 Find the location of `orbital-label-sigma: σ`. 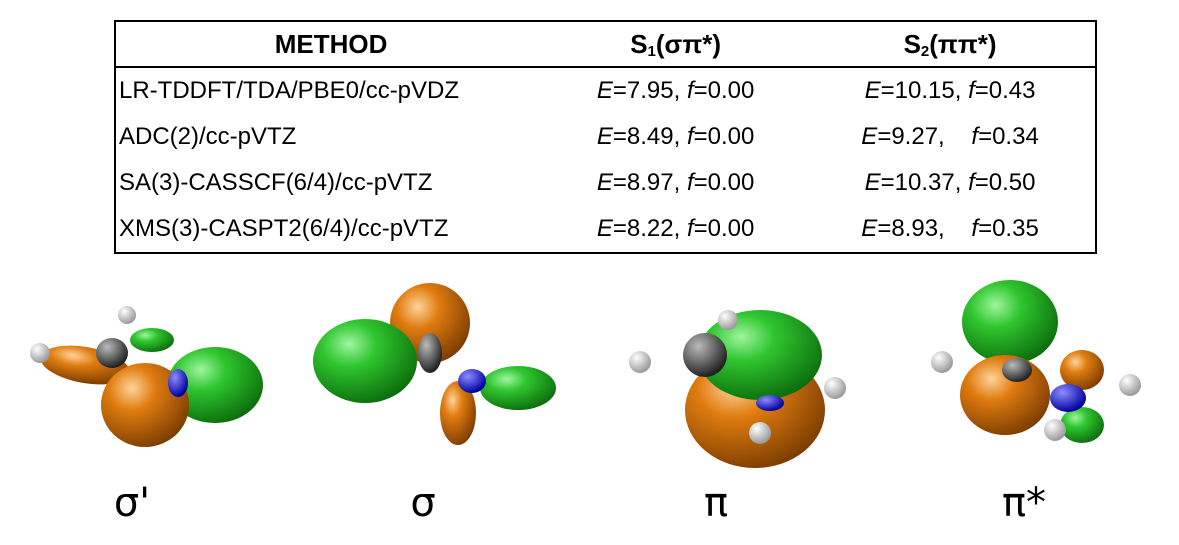

orbital-label-sigma: σ is located at coordinates (423, 503).